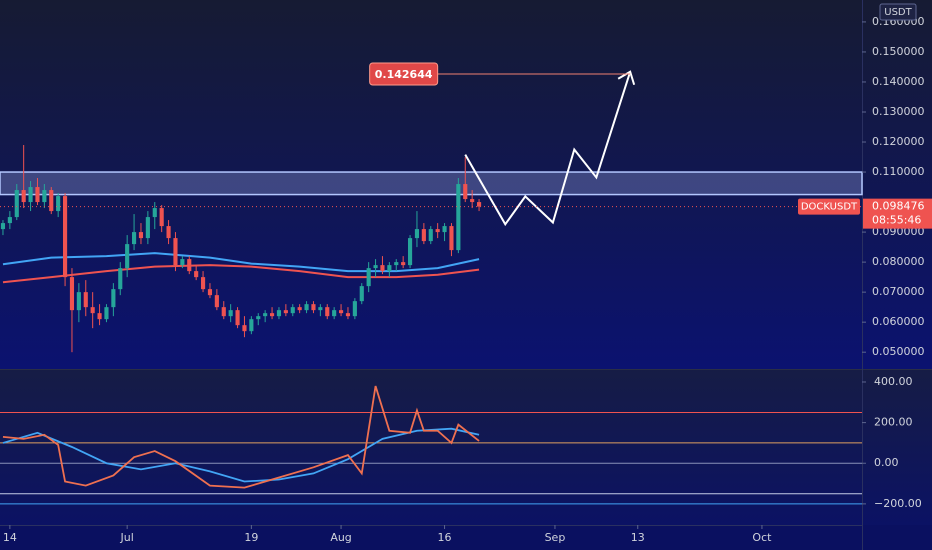 This screenshot has width=932, height=550. Describe the element at coordinates (893, 422) in the screenshot. I see `indicator-y-tick-label: 200.00` at that location.